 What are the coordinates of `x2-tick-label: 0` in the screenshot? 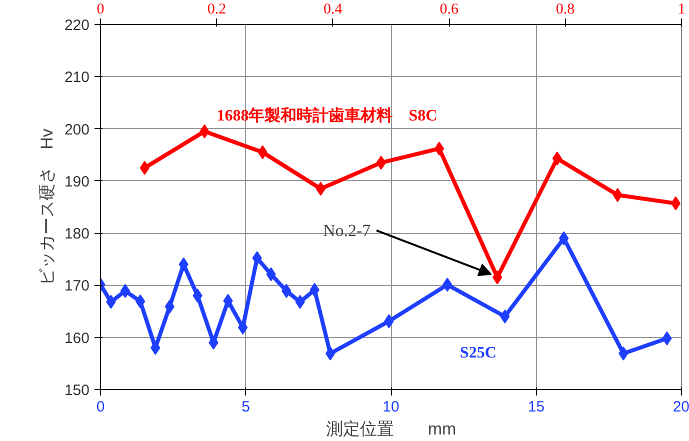 It's located at (100, 10).